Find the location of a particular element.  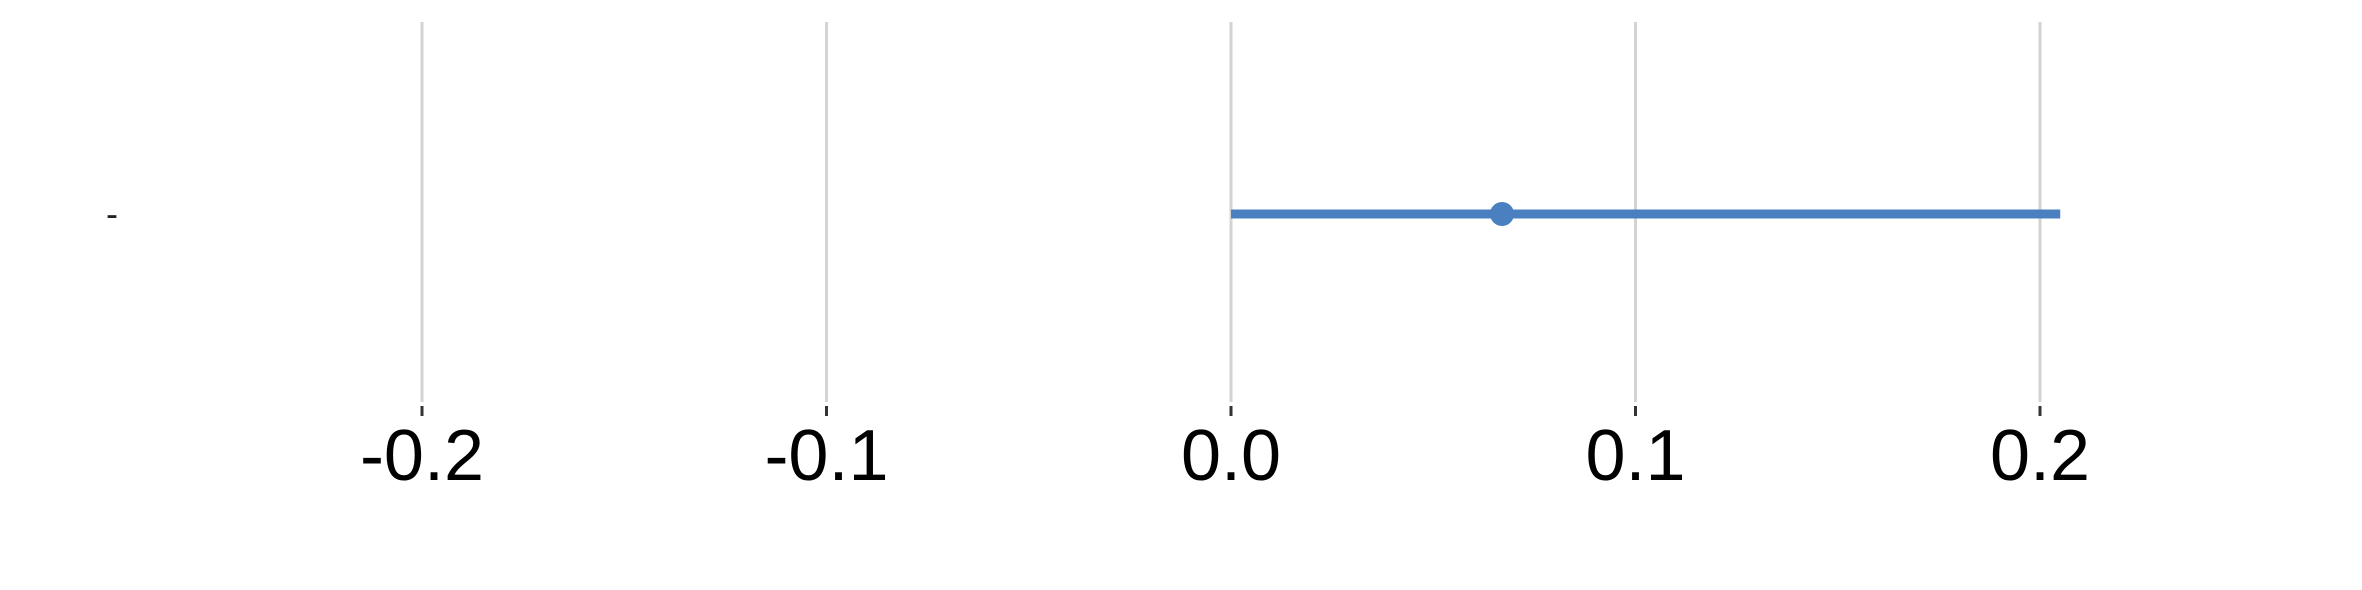

row-label: - is located at coordinates (112, 213).